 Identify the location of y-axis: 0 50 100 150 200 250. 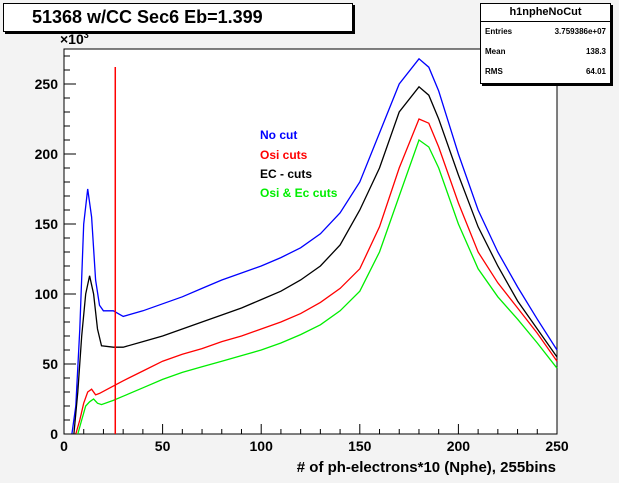
(55, 248).